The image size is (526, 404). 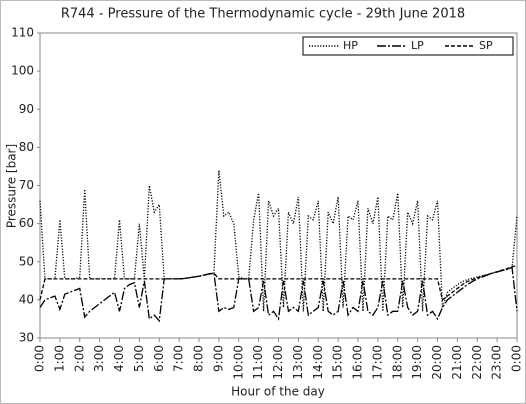 What do you see at coordinates (417, 362) in the screenshot?
I see `x-tick-label: 19:00` at bounding box center [417, 362].